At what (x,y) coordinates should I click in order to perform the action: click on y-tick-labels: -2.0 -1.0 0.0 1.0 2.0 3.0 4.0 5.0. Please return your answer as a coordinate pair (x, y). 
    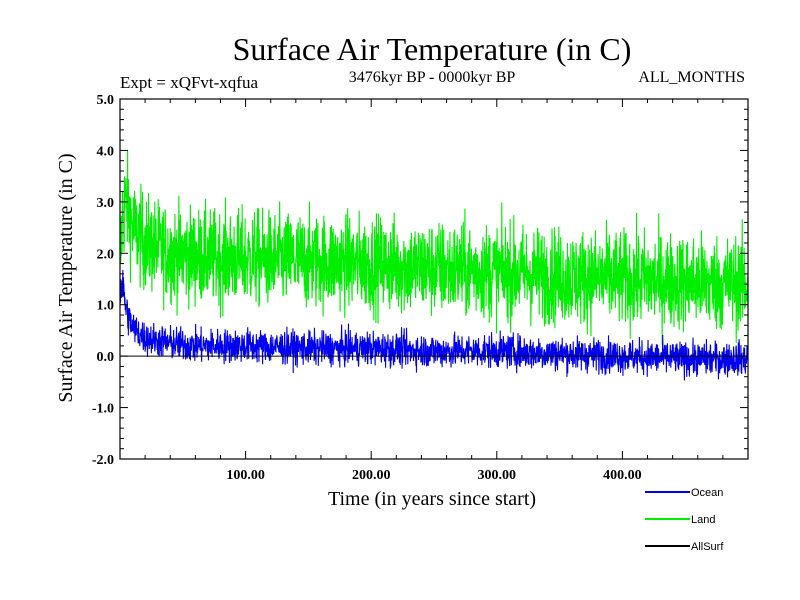
    Looking at the image, I should click on (103, 280).